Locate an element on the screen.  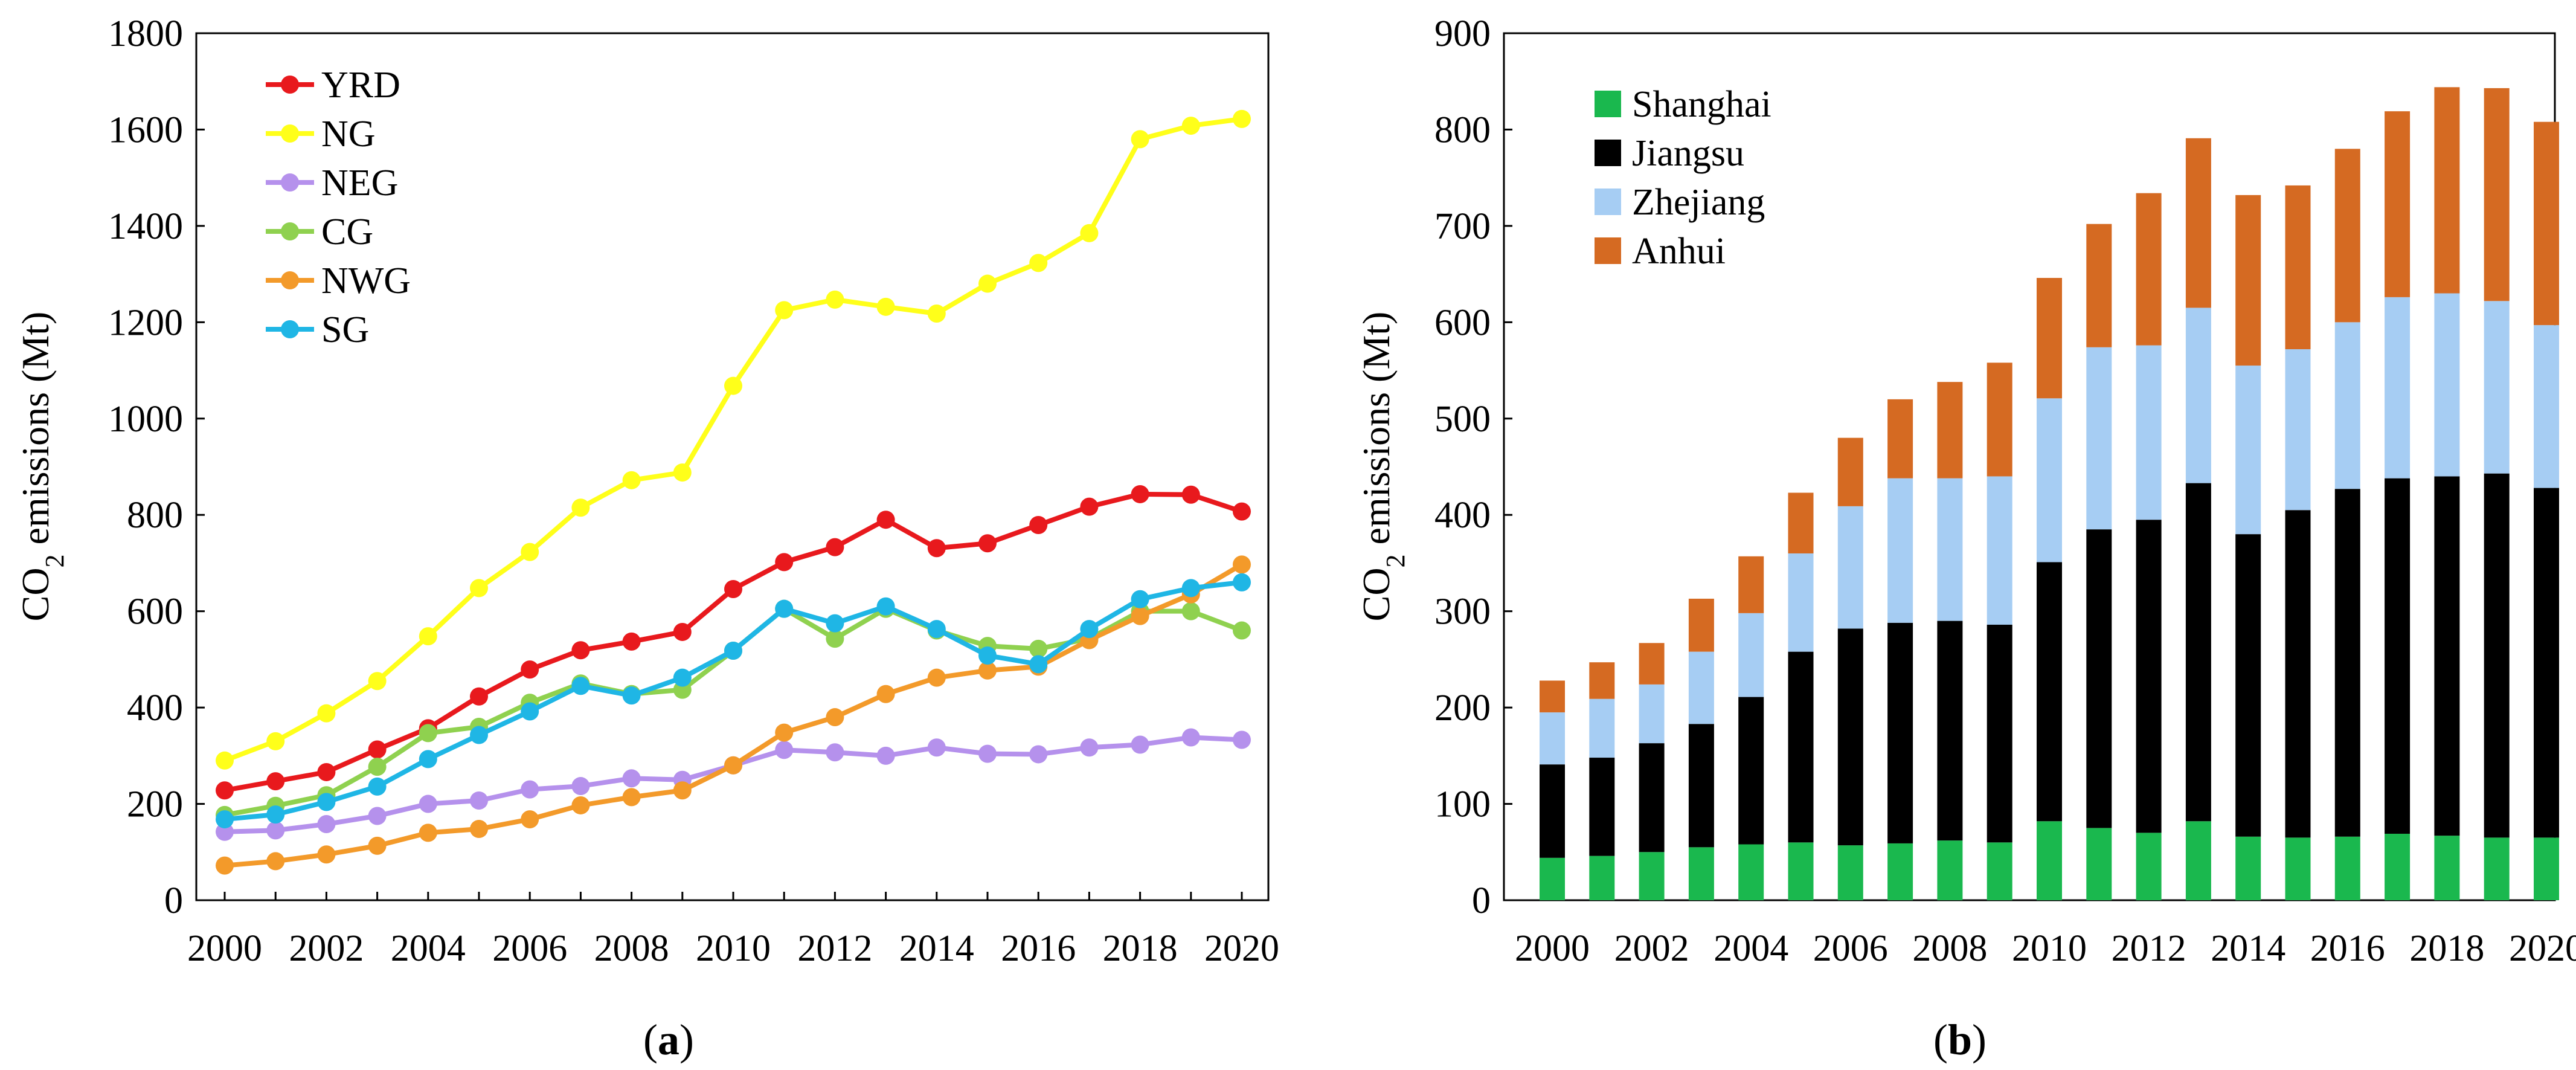
legend-marker-nwg is located at coordinates (290, 280).